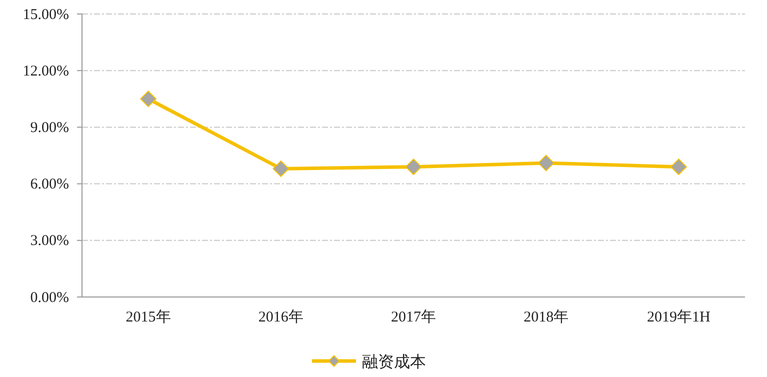 The height and width of the screenshot is (377, 767). What do you see at coordinates (281, 317) in the screenshot?
I see `x-tick-label: 2016年` at bounding box center [281, 317].